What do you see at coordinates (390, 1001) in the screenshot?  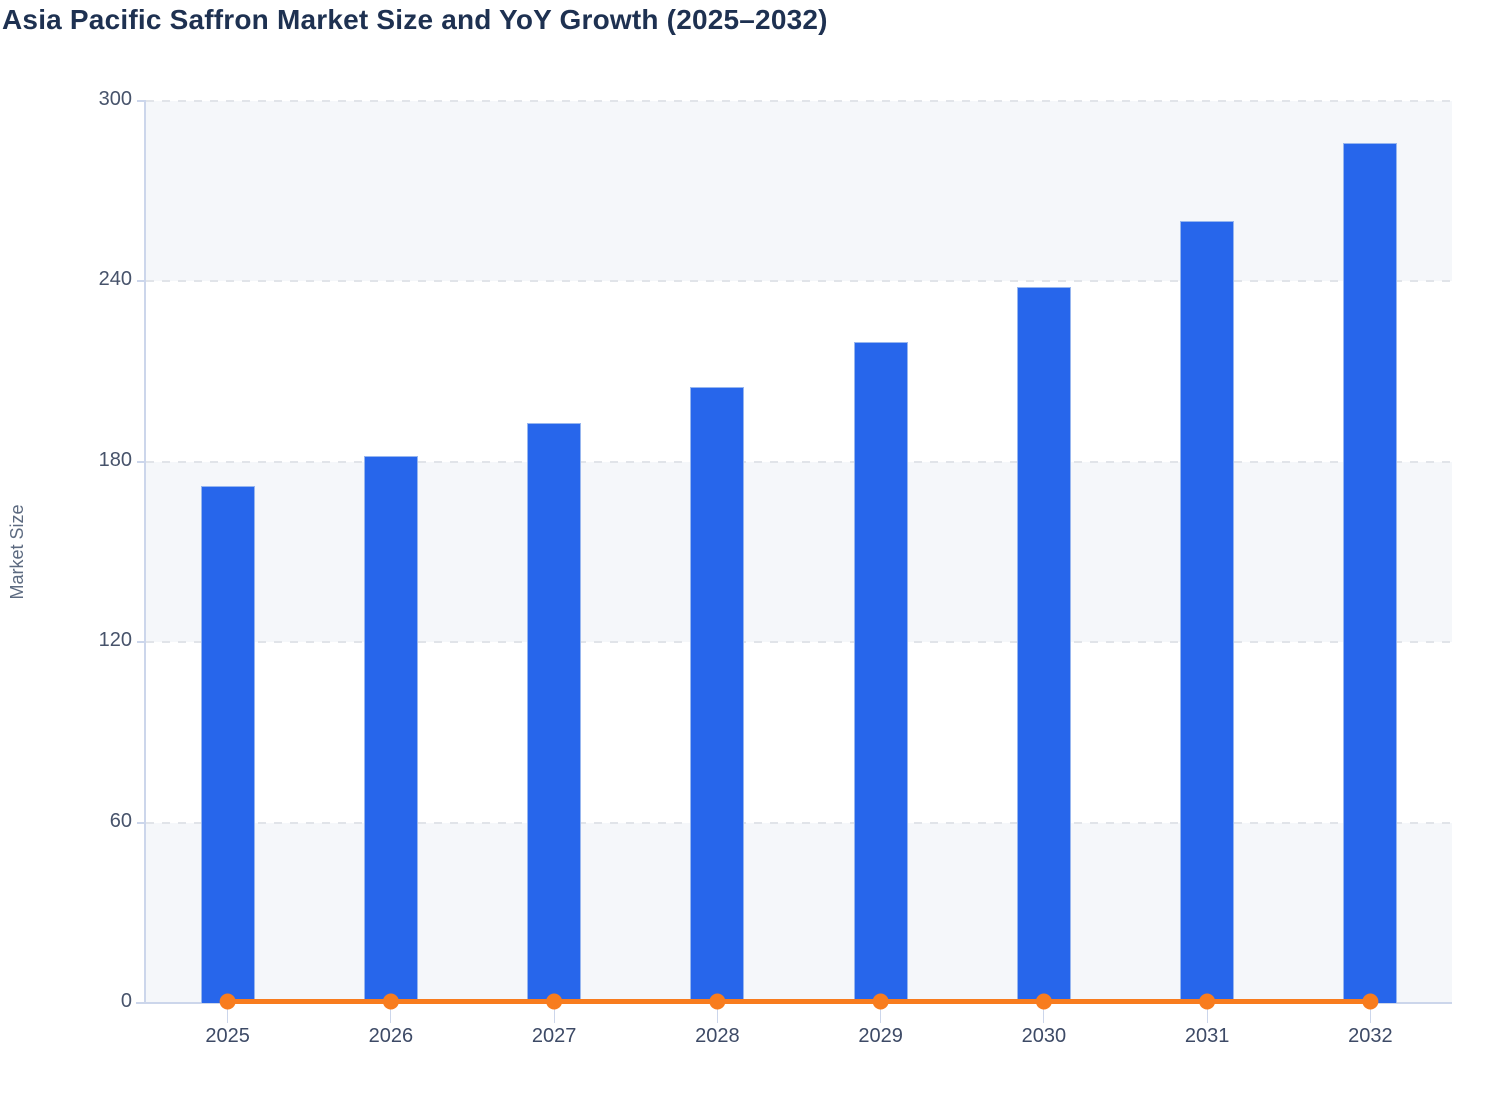 I see `yoy-marker-2026` at bounding box center [390, 1001].